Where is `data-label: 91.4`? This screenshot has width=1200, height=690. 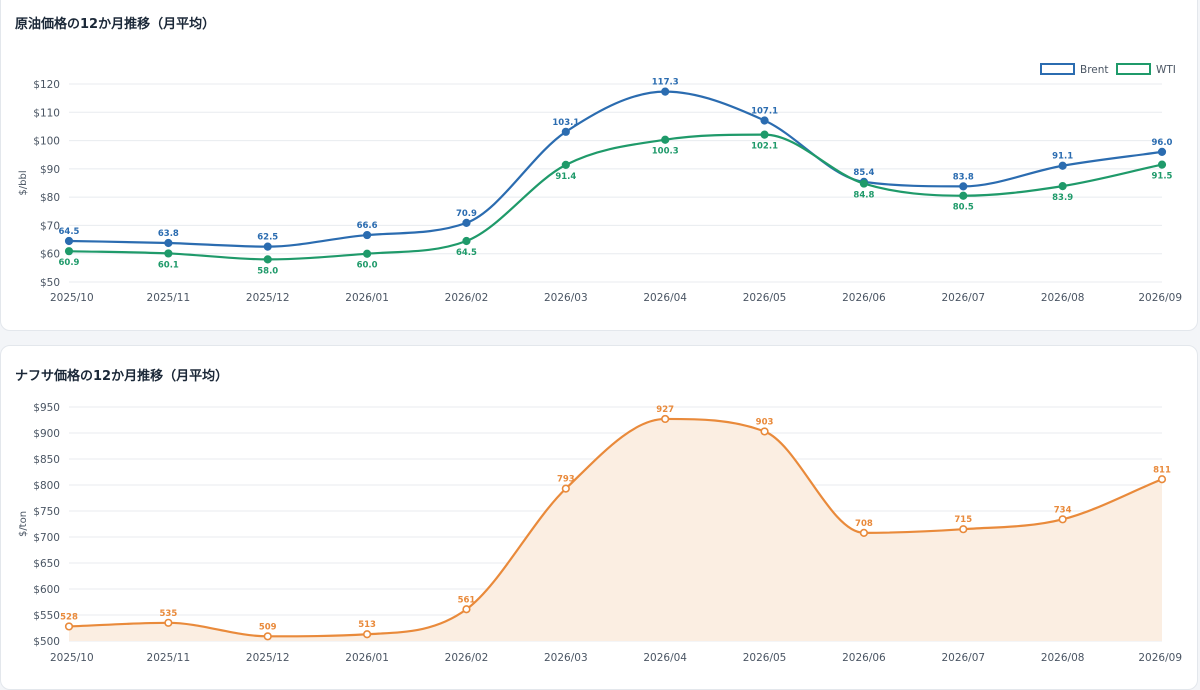 data-label: 91.4 is located at coordinates (565, 177).